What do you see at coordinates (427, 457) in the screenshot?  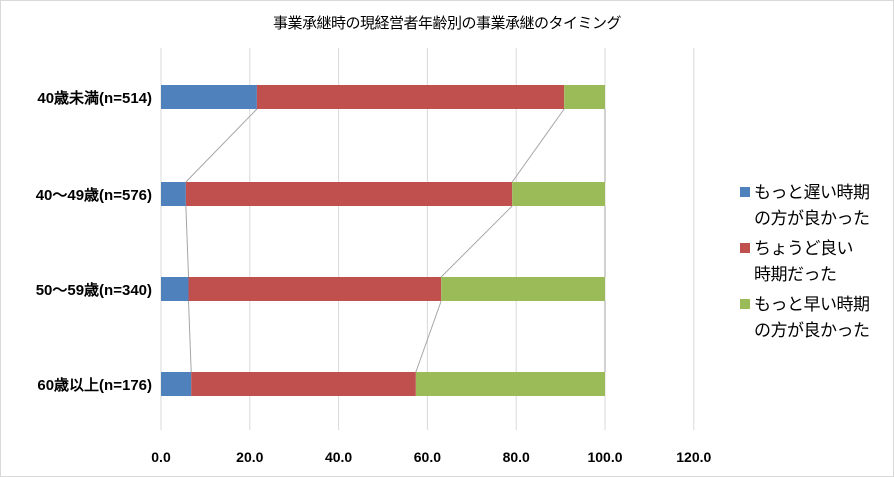 I see `tick-label: 60.0` at bounding box center [427, 457].